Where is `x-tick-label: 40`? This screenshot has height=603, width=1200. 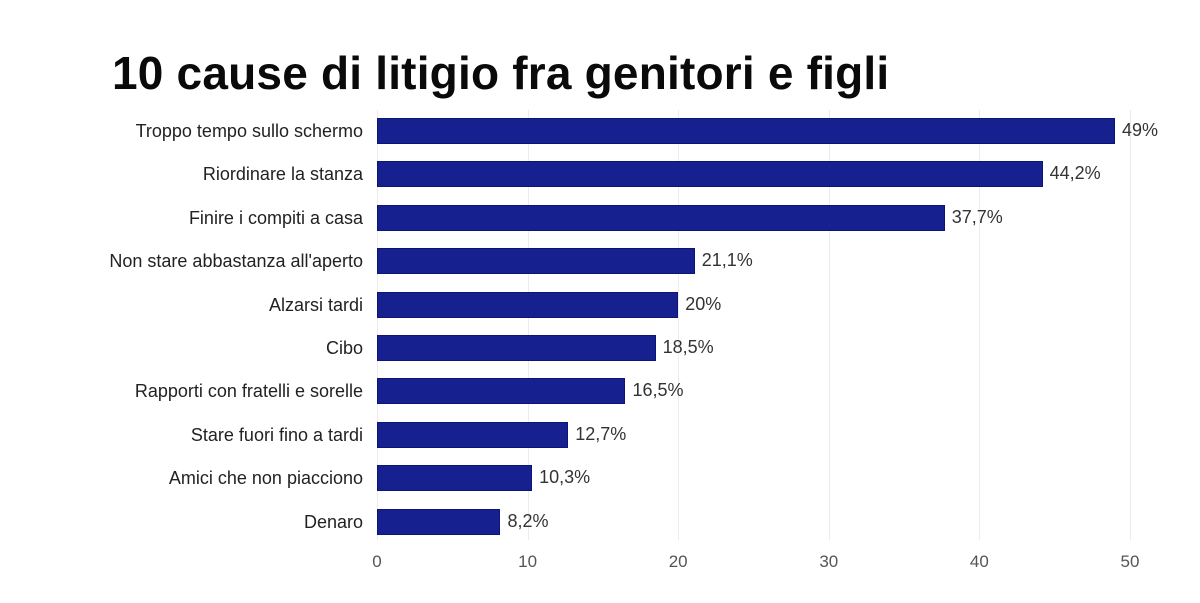
x-tick-label: 40 is located at coordinates (979, 561).